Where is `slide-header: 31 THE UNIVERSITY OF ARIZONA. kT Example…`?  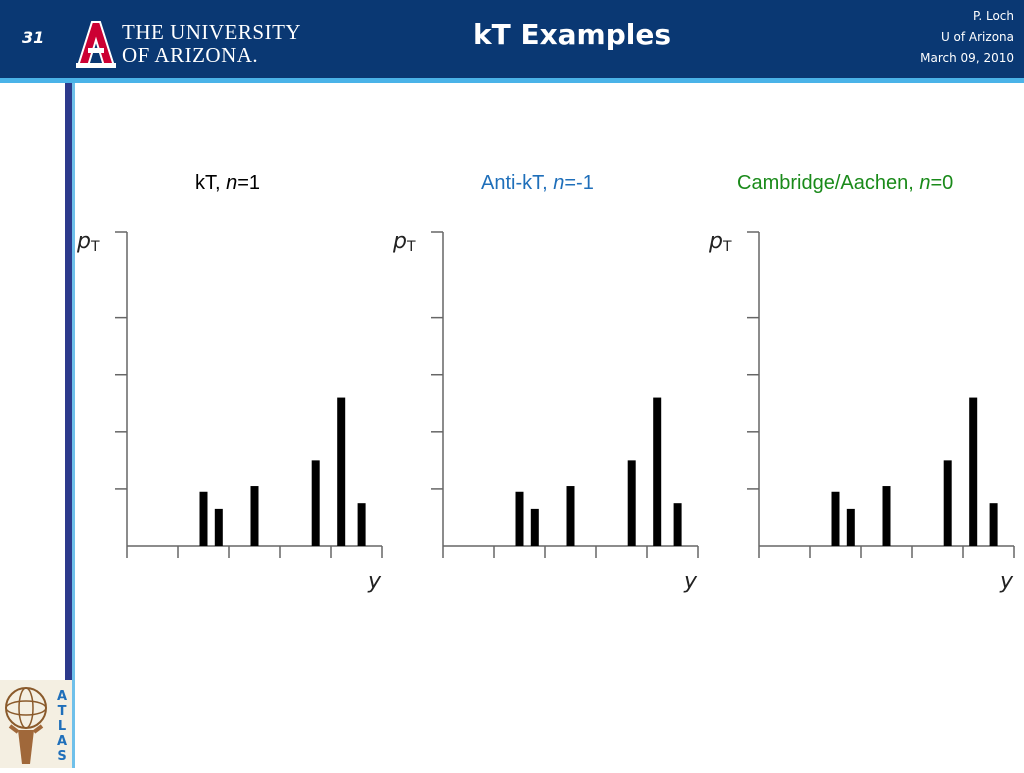
slide-header: 31 THE UNIVERSITY OF ARIZONA. kT Example… is located at coordinates (512, 39).